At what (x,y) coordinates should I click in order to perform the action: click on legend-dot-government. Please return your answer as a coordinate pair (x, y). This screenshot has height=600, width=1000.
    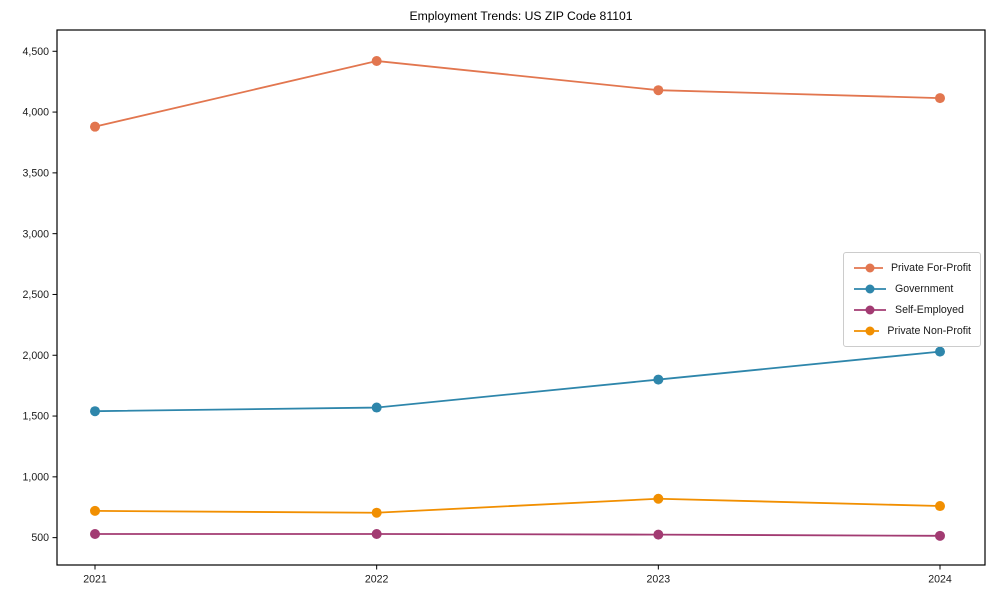
    Looking at the image, I should click on (870, 289).